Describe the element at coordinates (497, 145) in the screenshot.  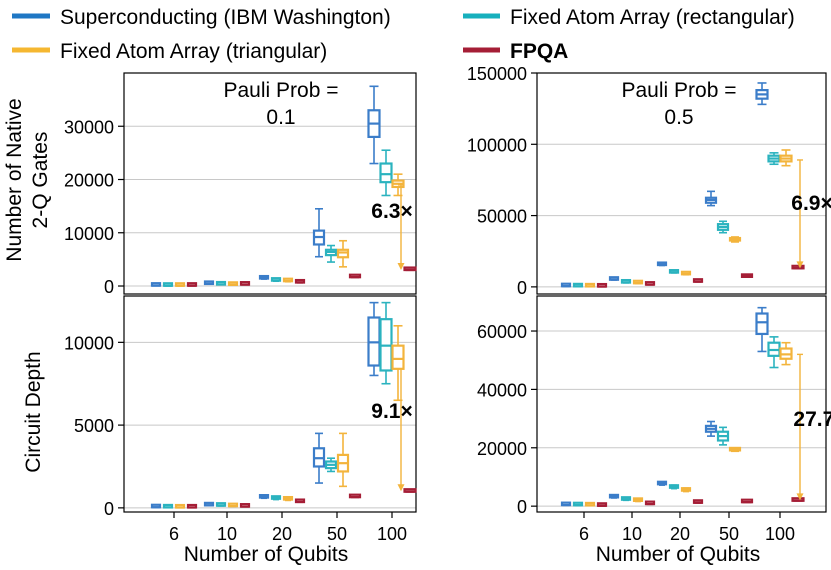
I see `y-tick-label: 100000` at that location.